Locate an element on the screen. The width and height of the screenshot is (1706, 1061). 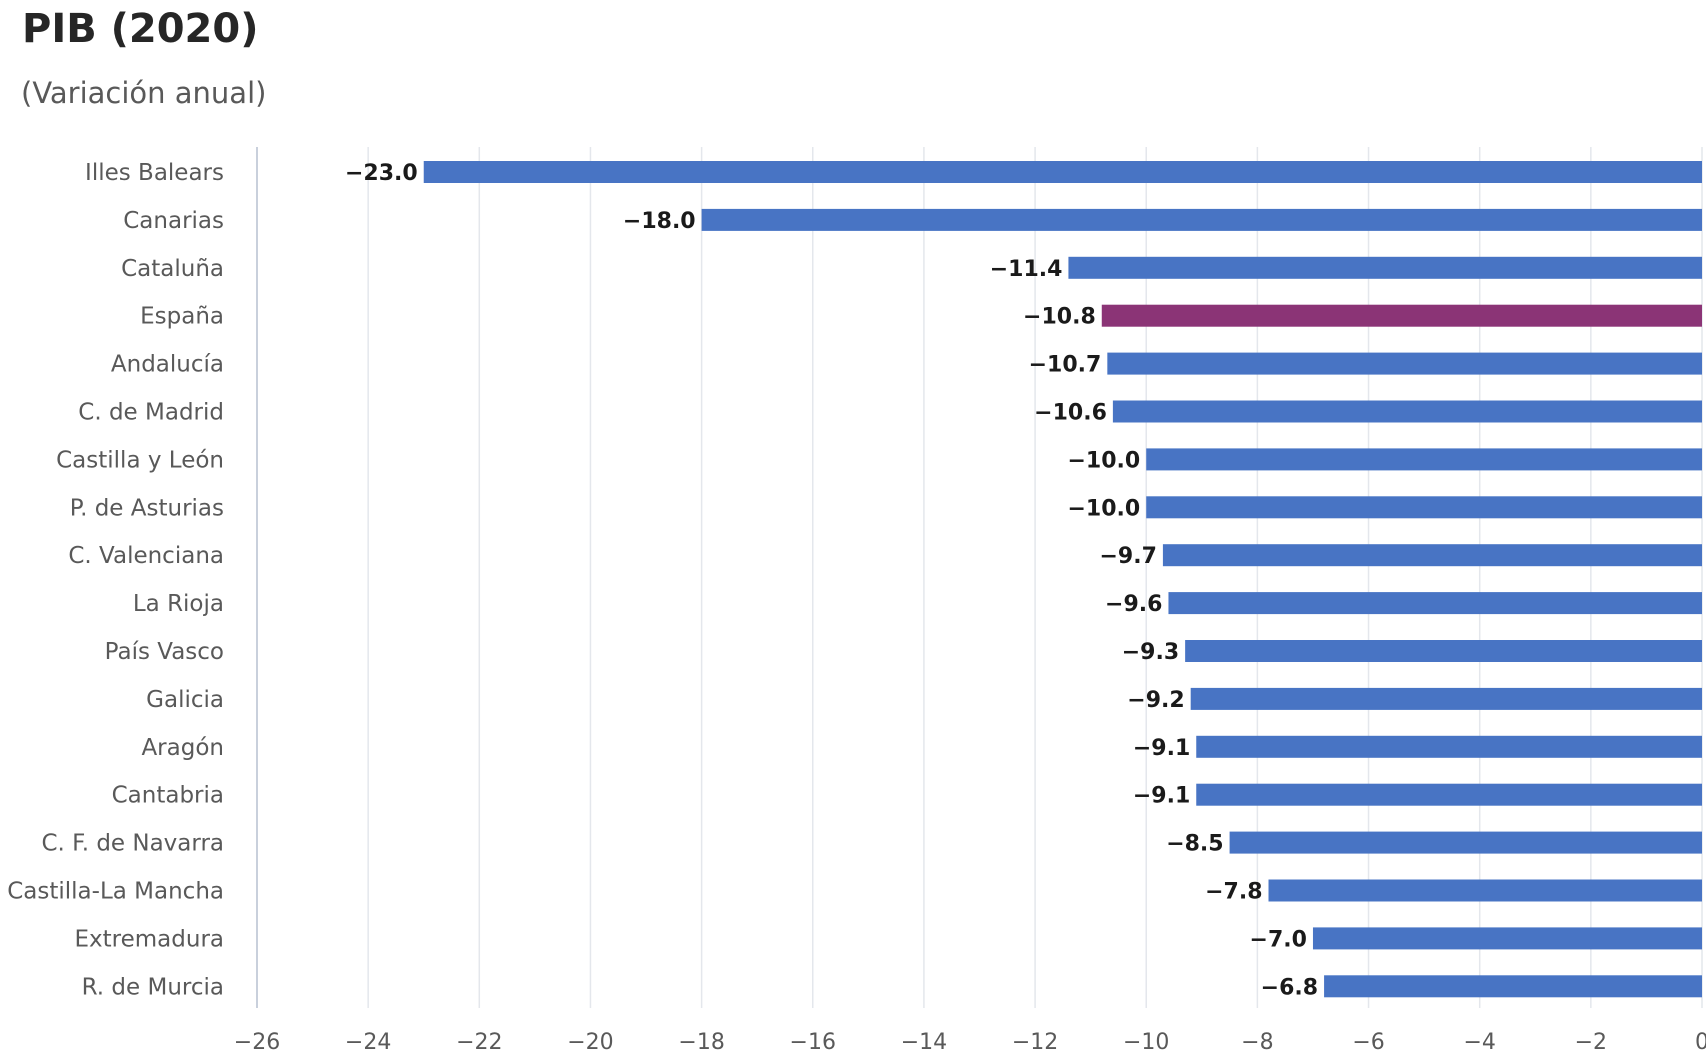
data-label: −10.6 is located at coordinates (1070, 413).